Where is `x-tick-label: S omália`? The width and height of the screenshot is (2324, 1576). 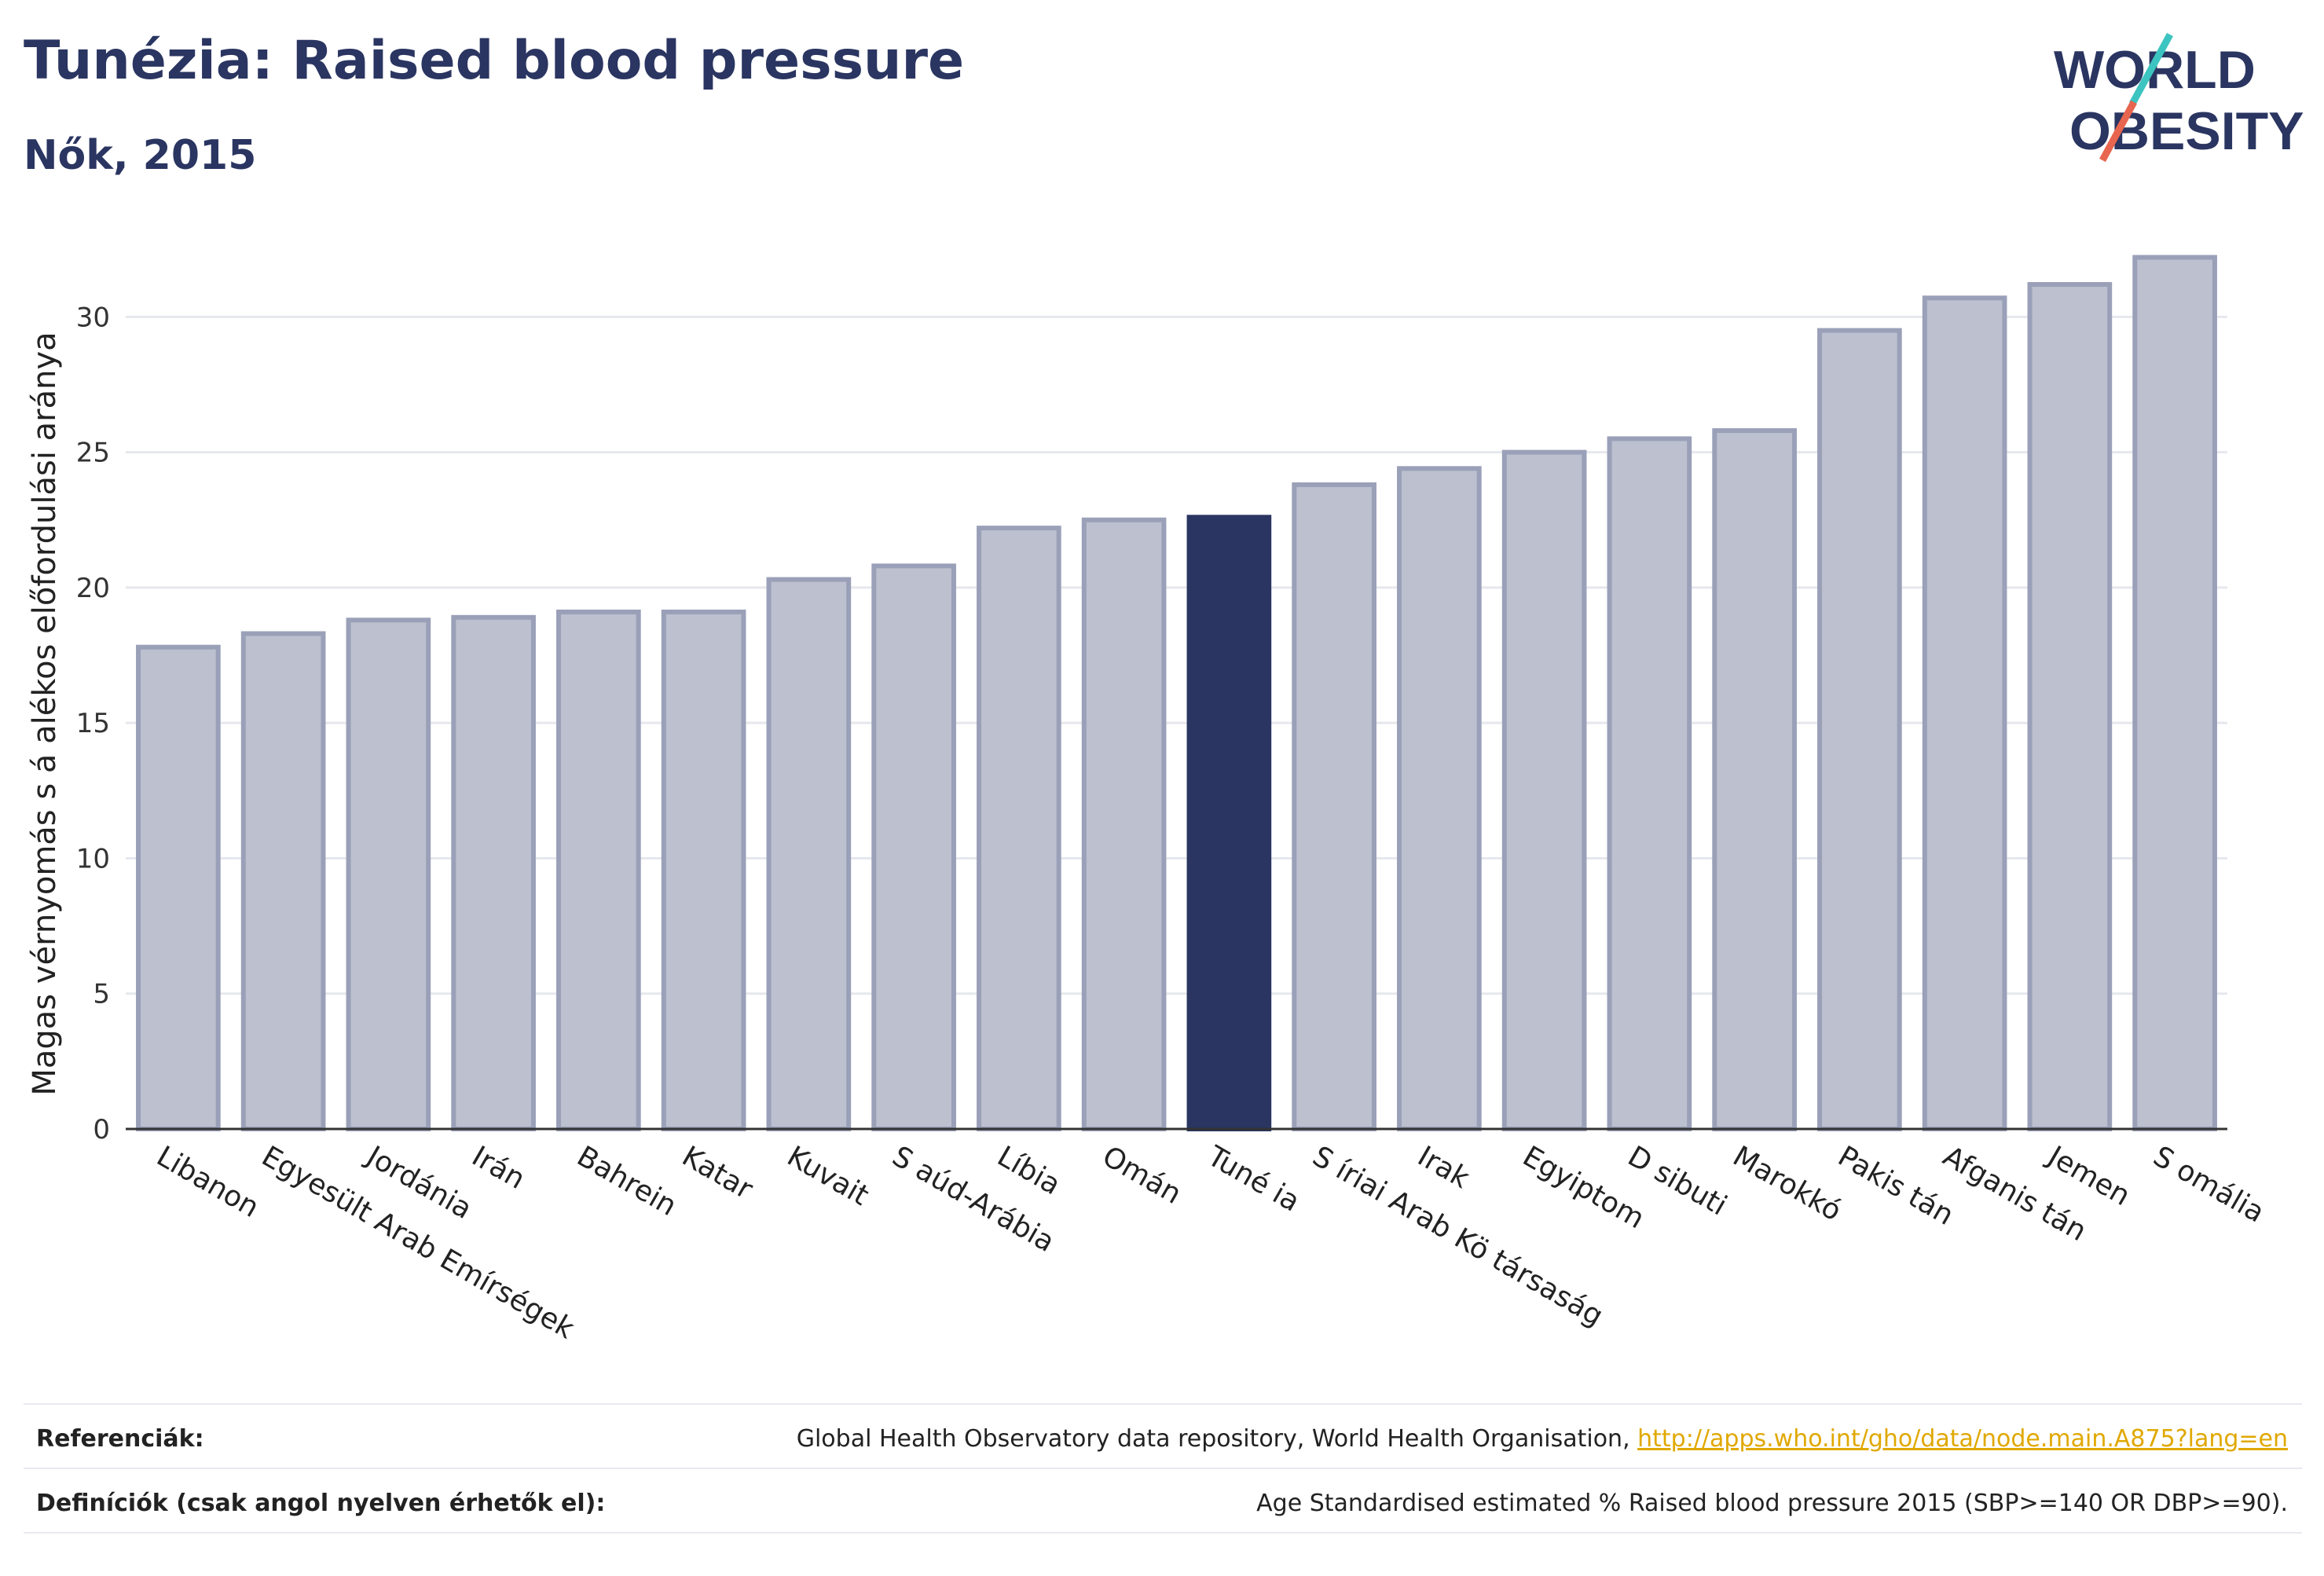
x-tick-label: S omália is located at coordinates (2209, 1184).